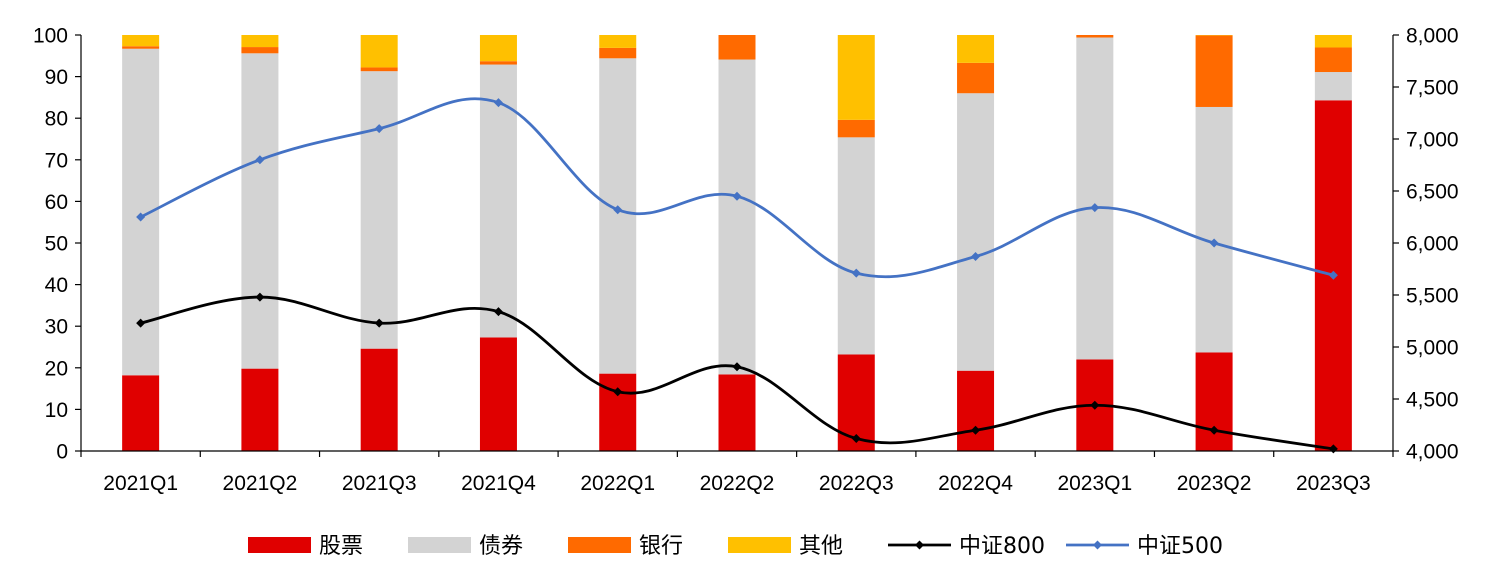 The height and width of the screenshot is (570, 1503). I want to click on bar-bonds-2021Q3, so click(379, 210).